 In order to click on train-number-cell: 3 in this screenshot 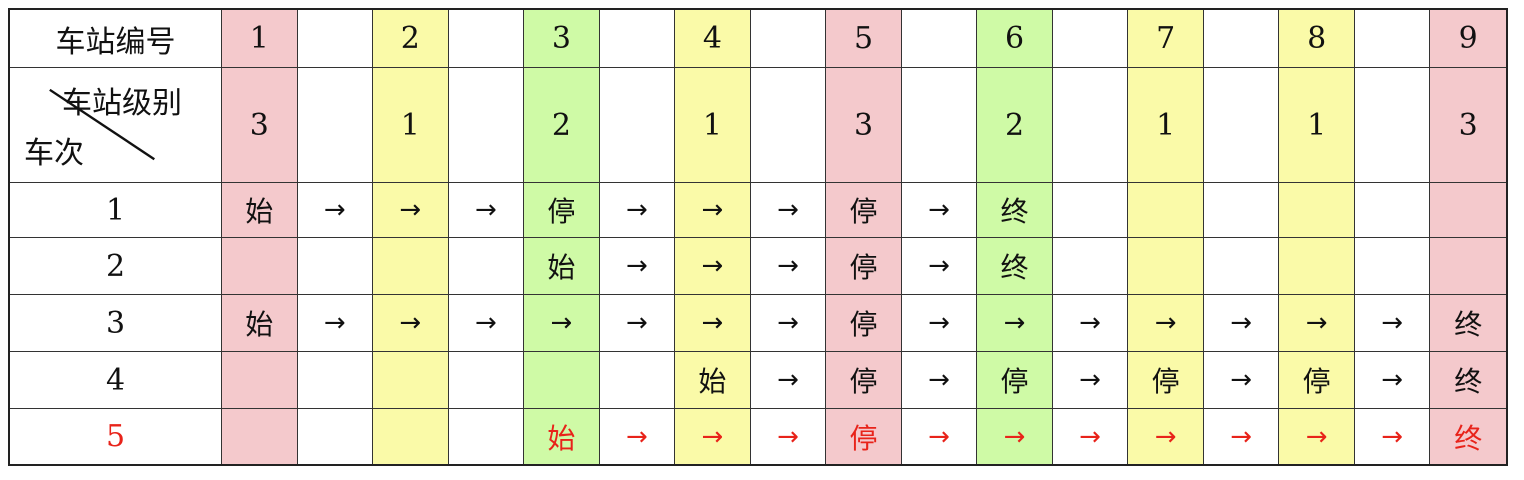, I will do `click(116, 323)`.